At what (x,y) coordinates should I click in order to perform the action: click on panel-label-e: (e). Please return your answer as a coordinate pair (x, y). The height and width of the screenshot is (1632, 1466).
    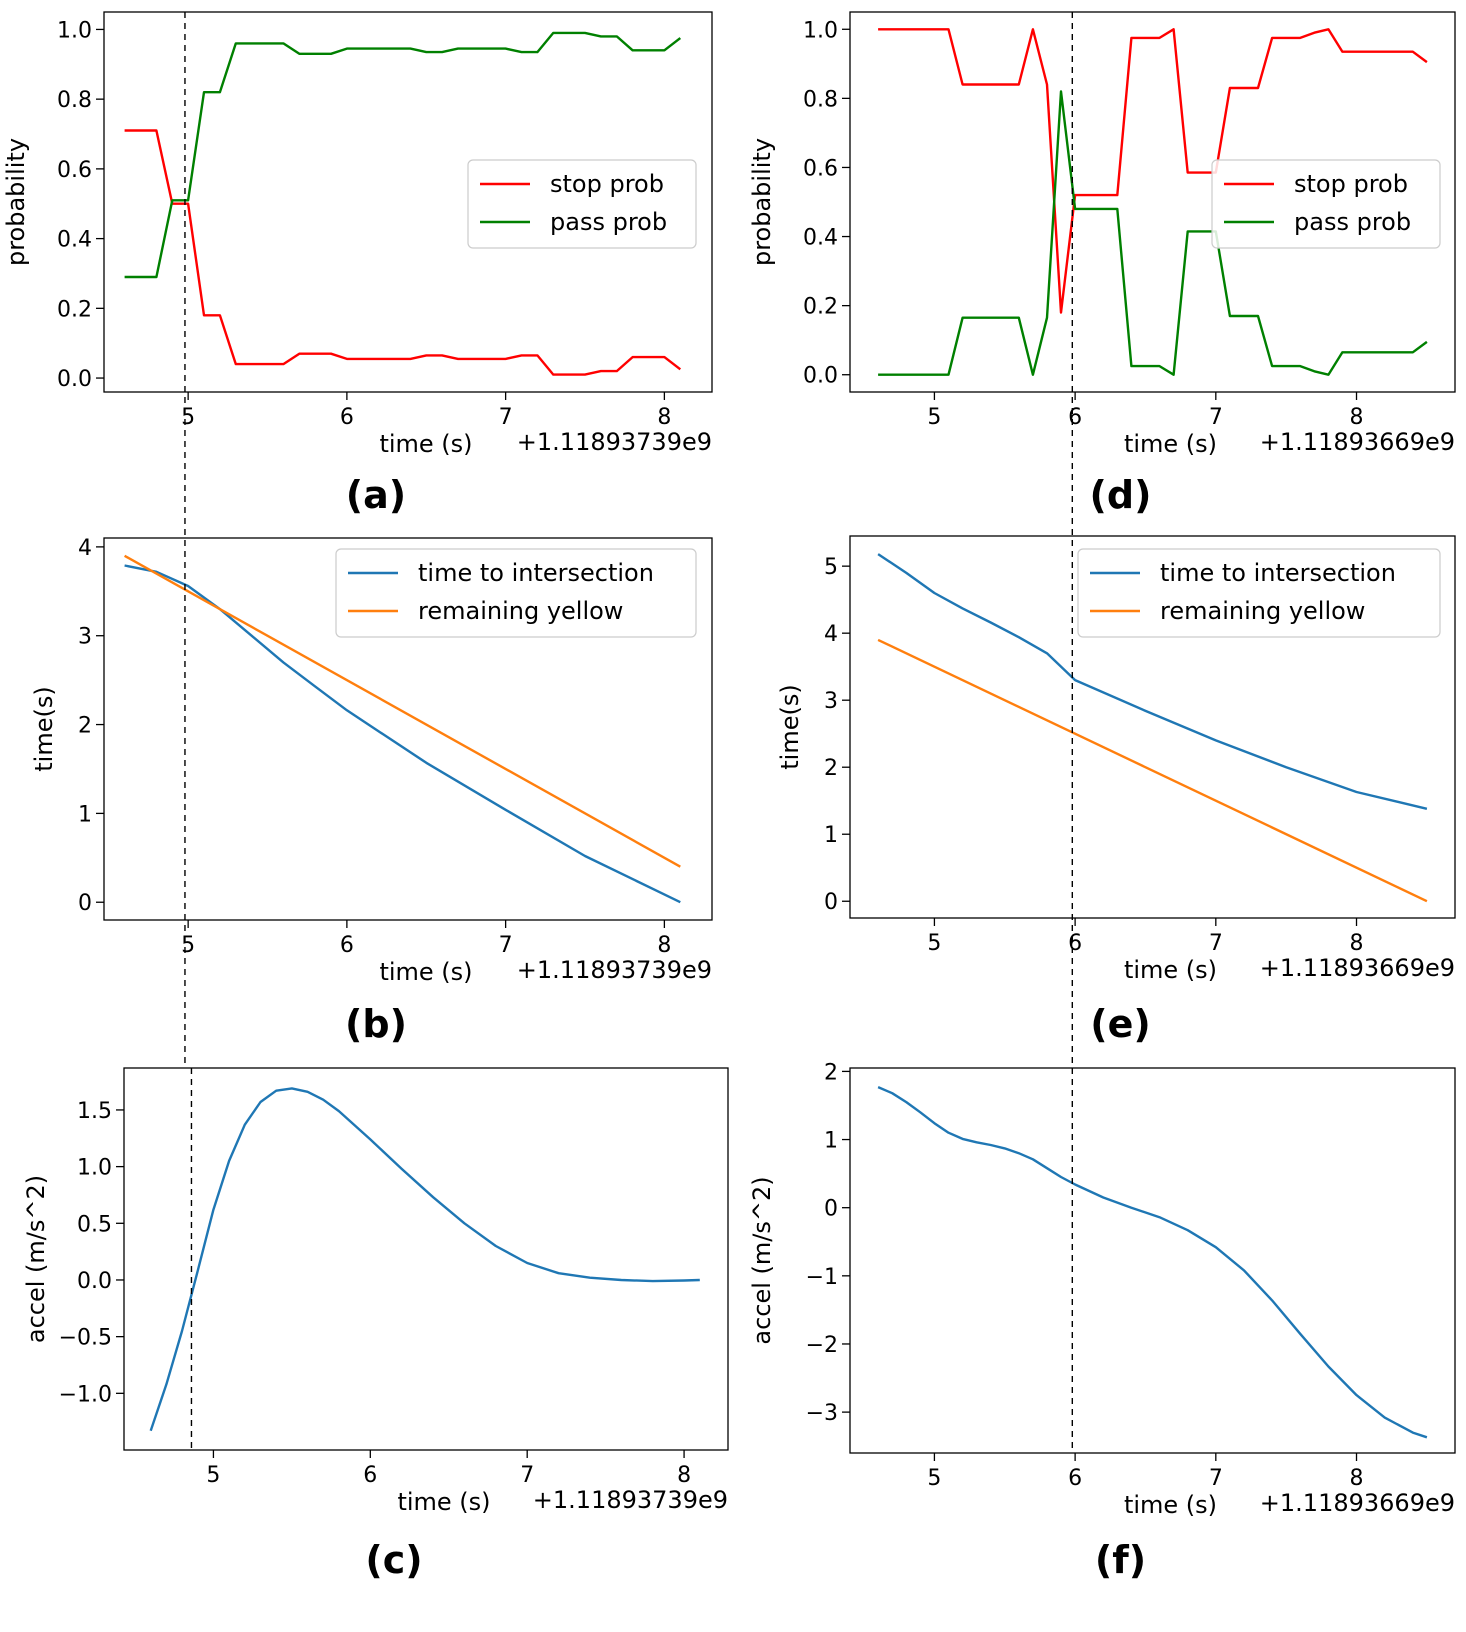
    Looking at the image, I should click on (1120, 1024).